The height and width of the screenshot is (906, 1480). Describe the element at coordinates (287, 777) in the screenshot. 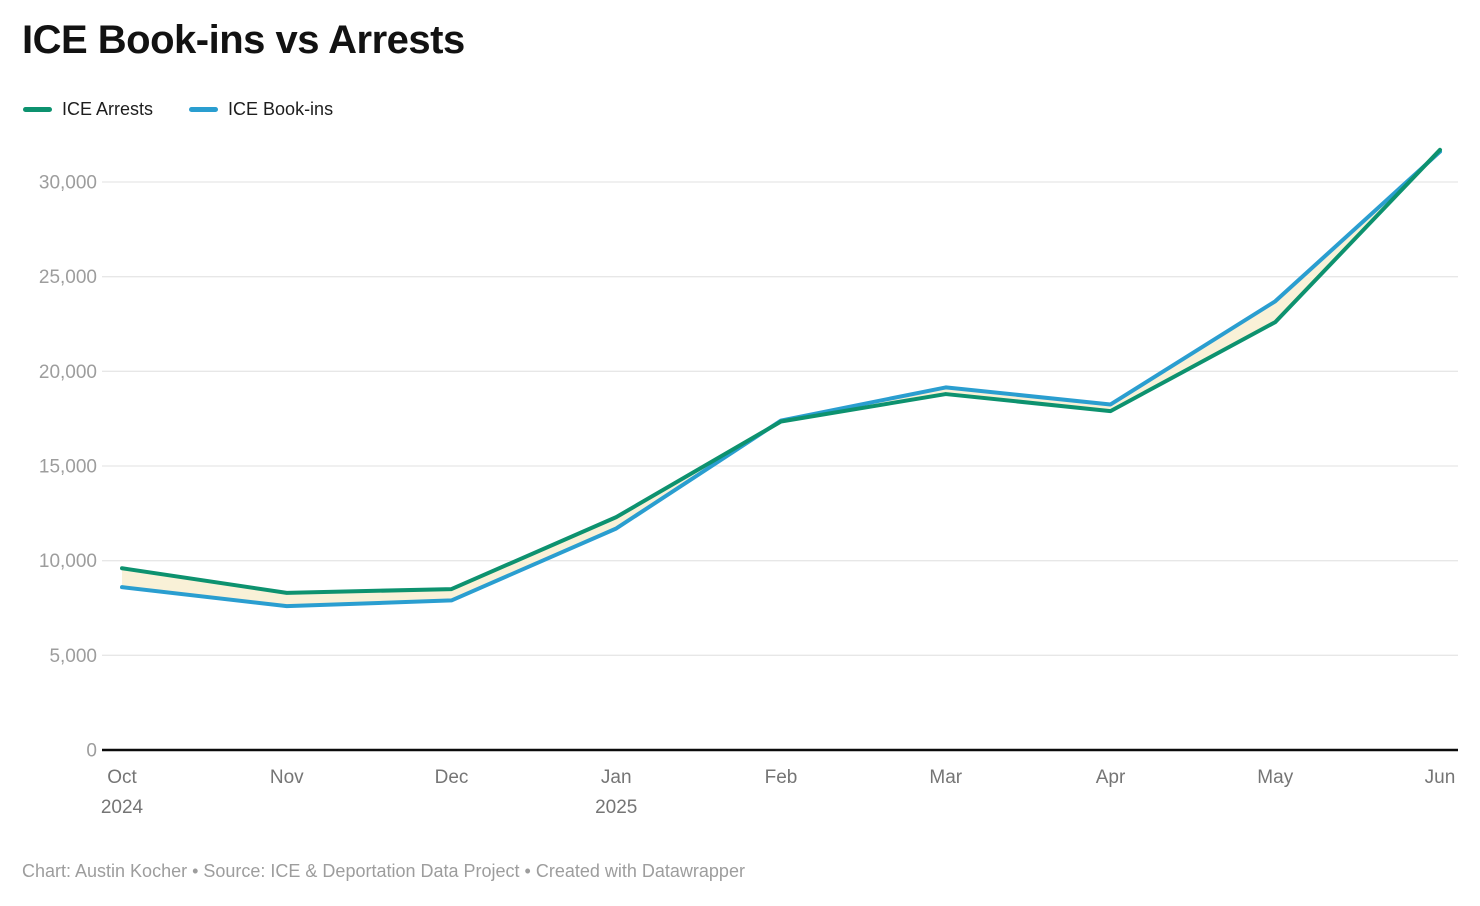

I see `x-tick-label: Nov` at that location.